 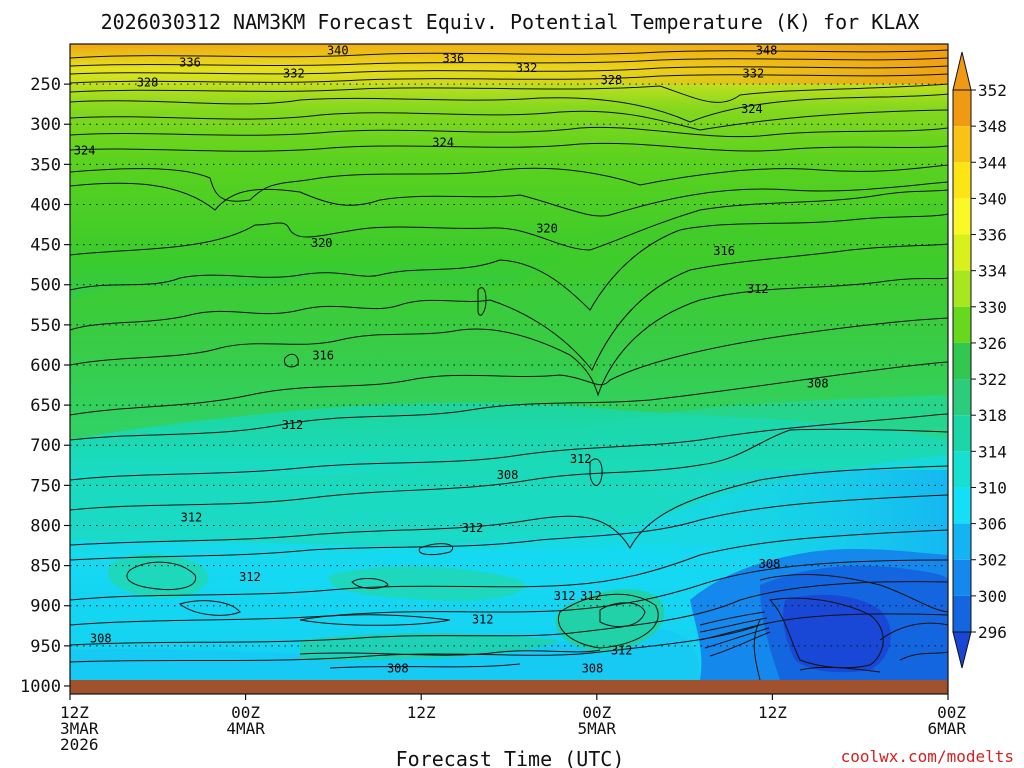 What do you see at coordinates (992, 487) in the screenshot?
I see `colorbar-label: 310` at bounding box center [992, 487].